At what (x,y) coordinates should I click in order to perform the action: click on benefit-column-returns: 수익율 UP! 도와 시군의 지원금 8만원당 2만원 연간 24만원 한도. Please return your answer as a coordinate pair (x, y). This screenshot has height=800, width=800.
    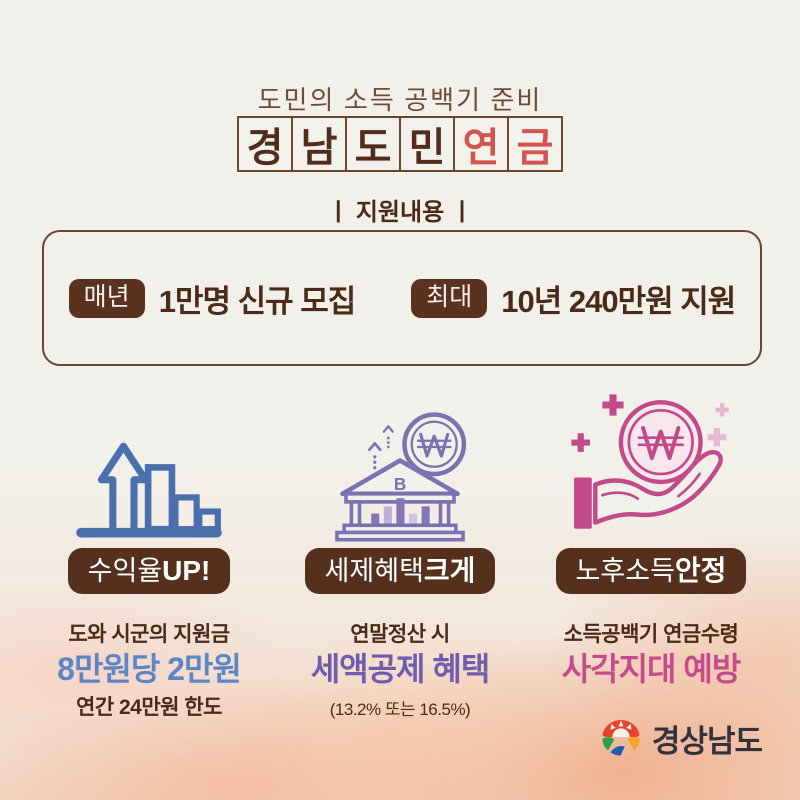
    Looking at the image, I should click on (149, 550).